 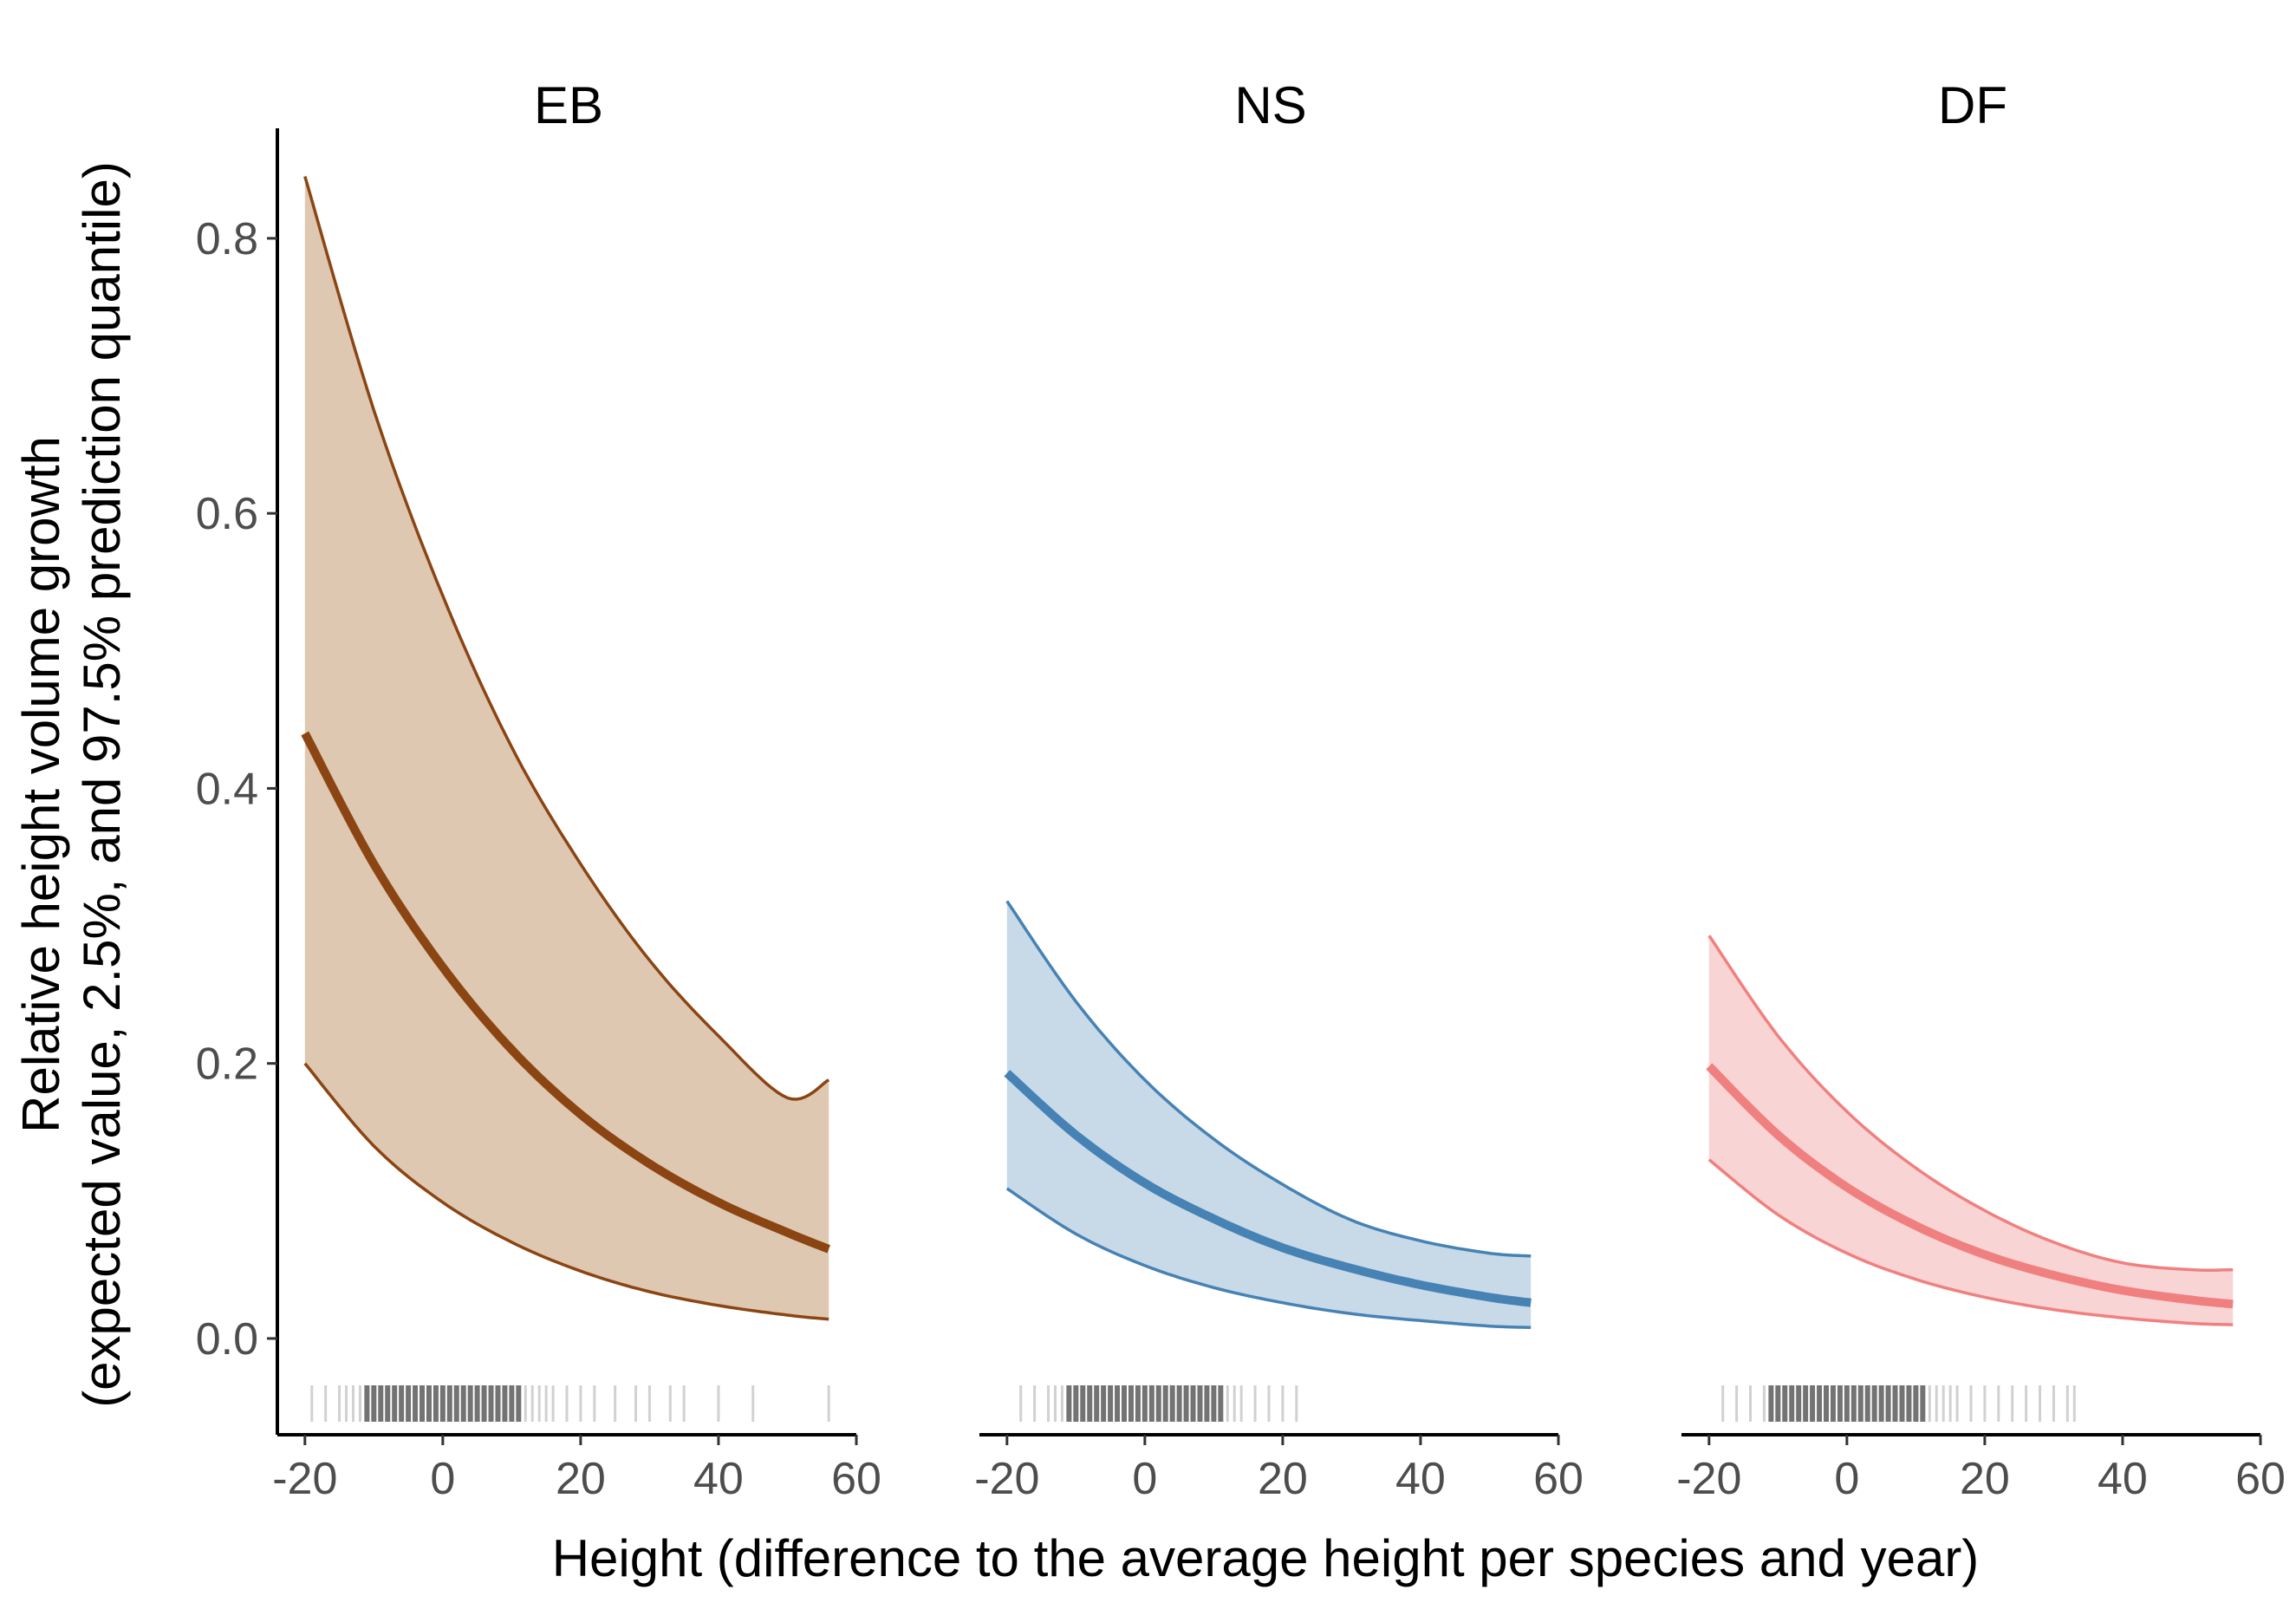 I want to click on prediction-band-ns, so click(x=1269, y=1114).